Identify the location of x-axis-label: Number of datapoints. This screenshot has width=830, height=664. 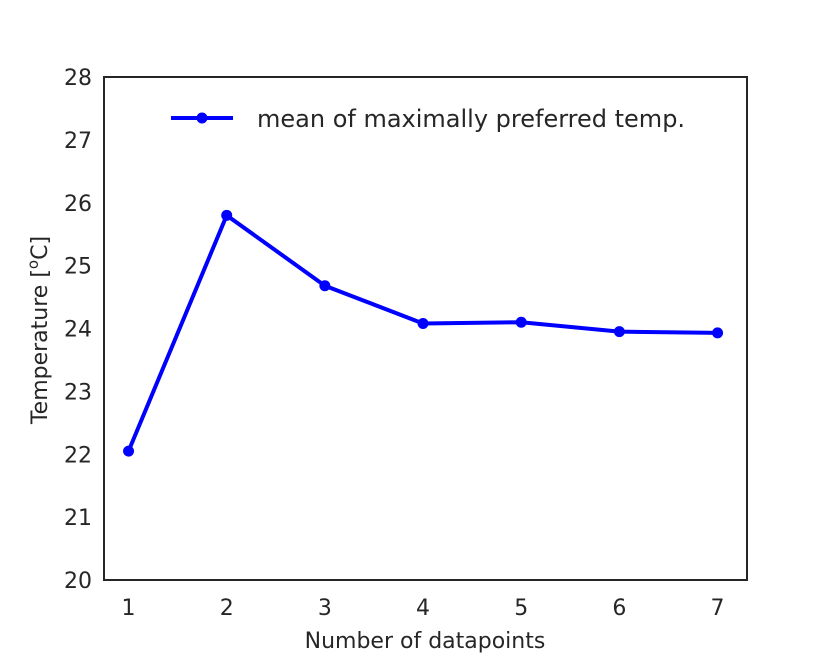
(425, 641).